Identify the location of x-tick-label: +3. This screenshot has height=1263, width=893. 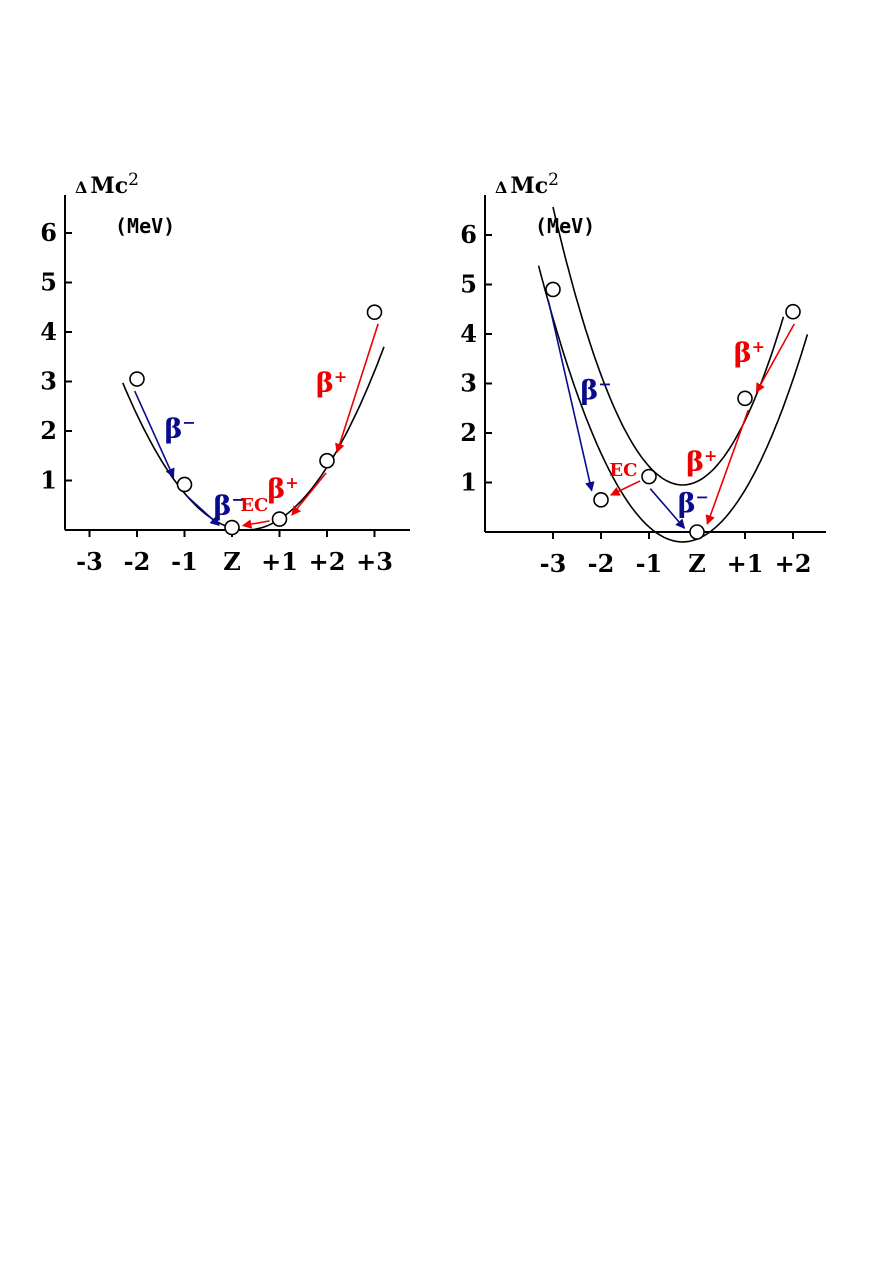
(374, 561).